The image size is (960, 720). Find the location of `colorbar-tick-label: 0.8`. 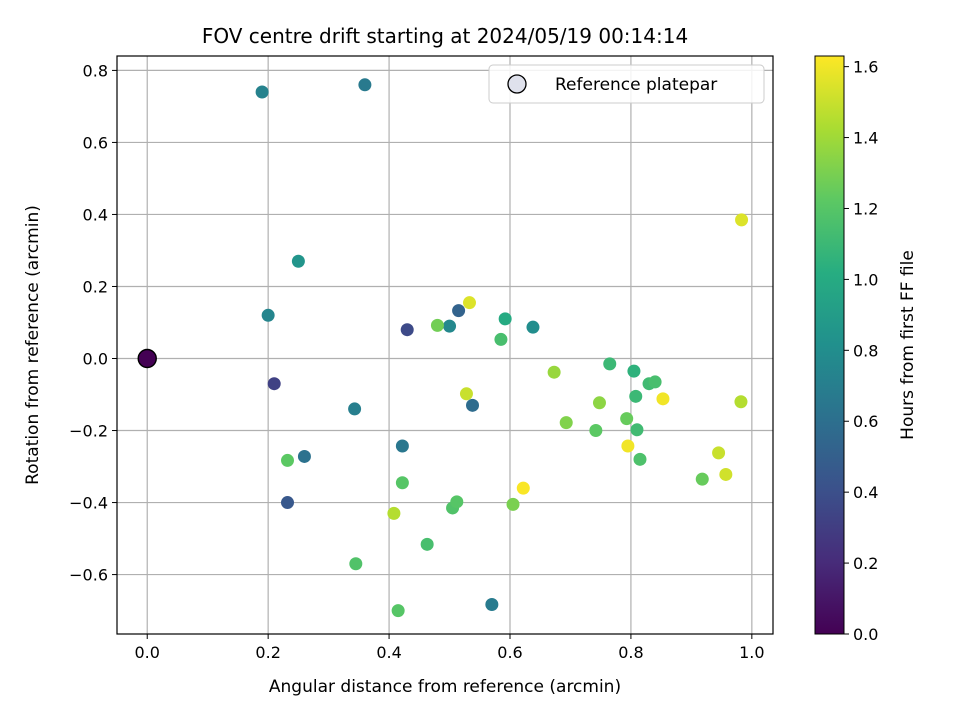

colorbar-tick-label: 0.8 is located at coordinates (865, 350).